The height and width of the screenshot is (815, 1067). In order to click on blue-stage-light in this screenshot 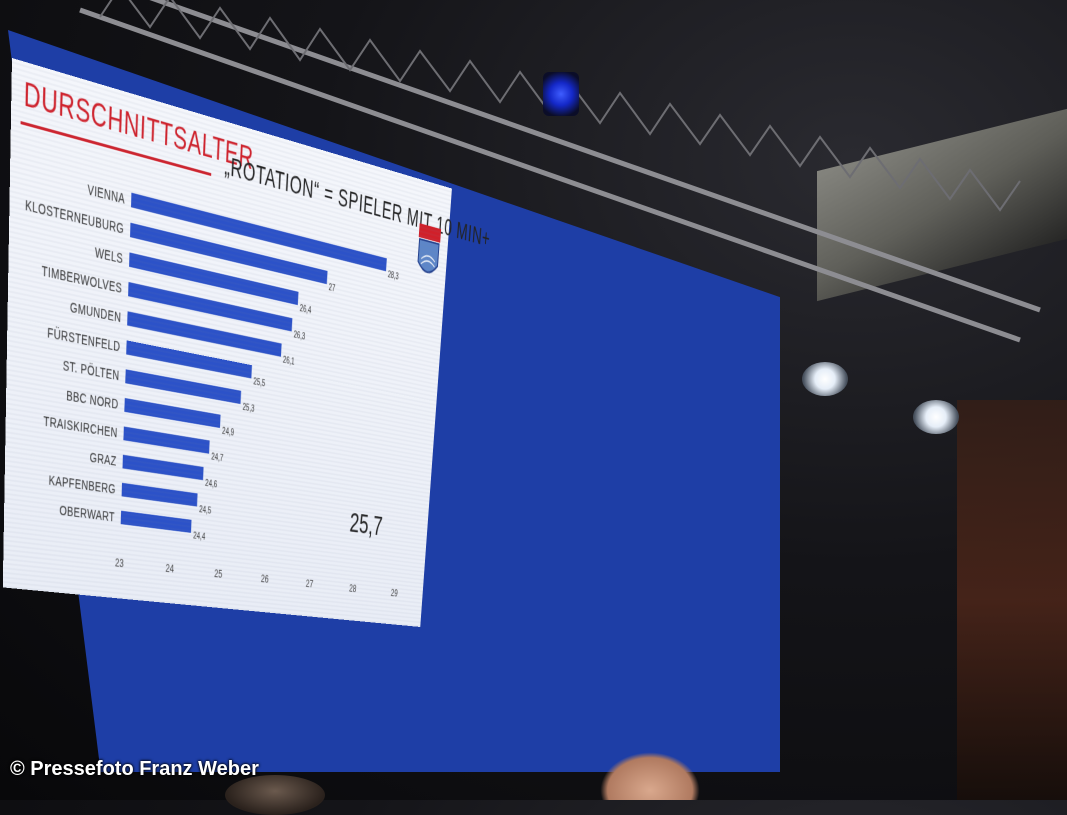, I will do `click(561, 94)`.